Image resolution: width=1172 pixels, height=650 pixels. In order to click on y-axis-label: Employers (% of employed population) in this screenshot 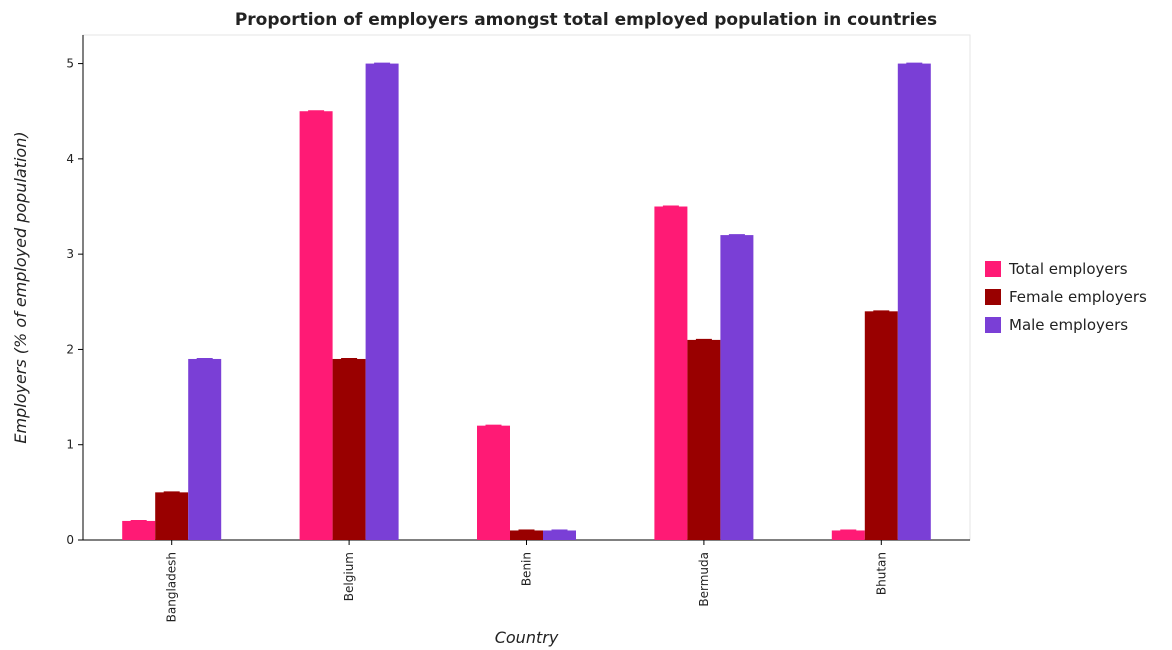, I will do `click(20, 287)`.